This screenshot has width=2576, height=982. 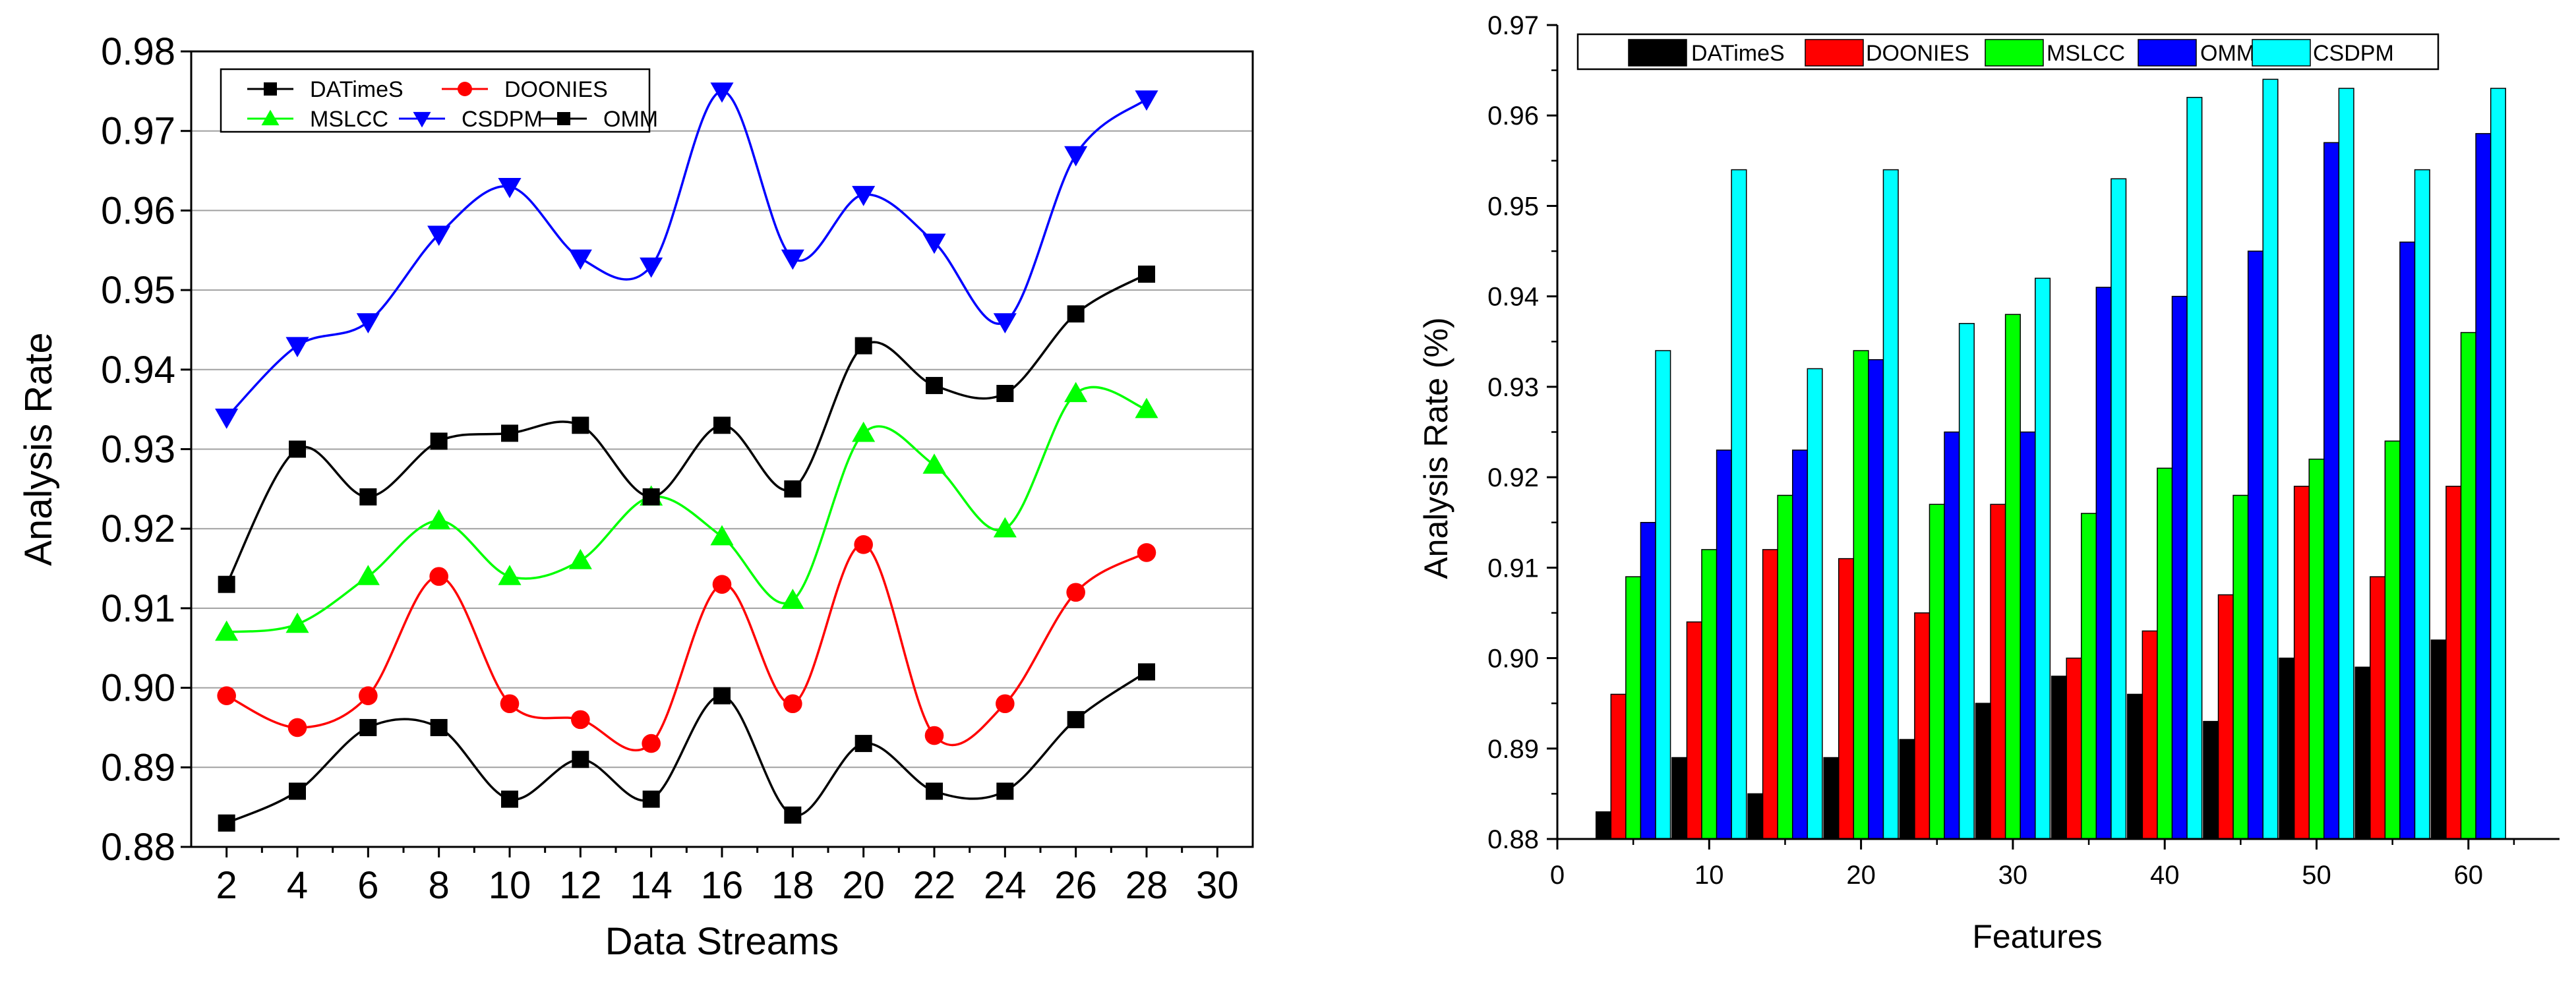 I want to click on x-tick-label: 16, so click(x=722, y=886).